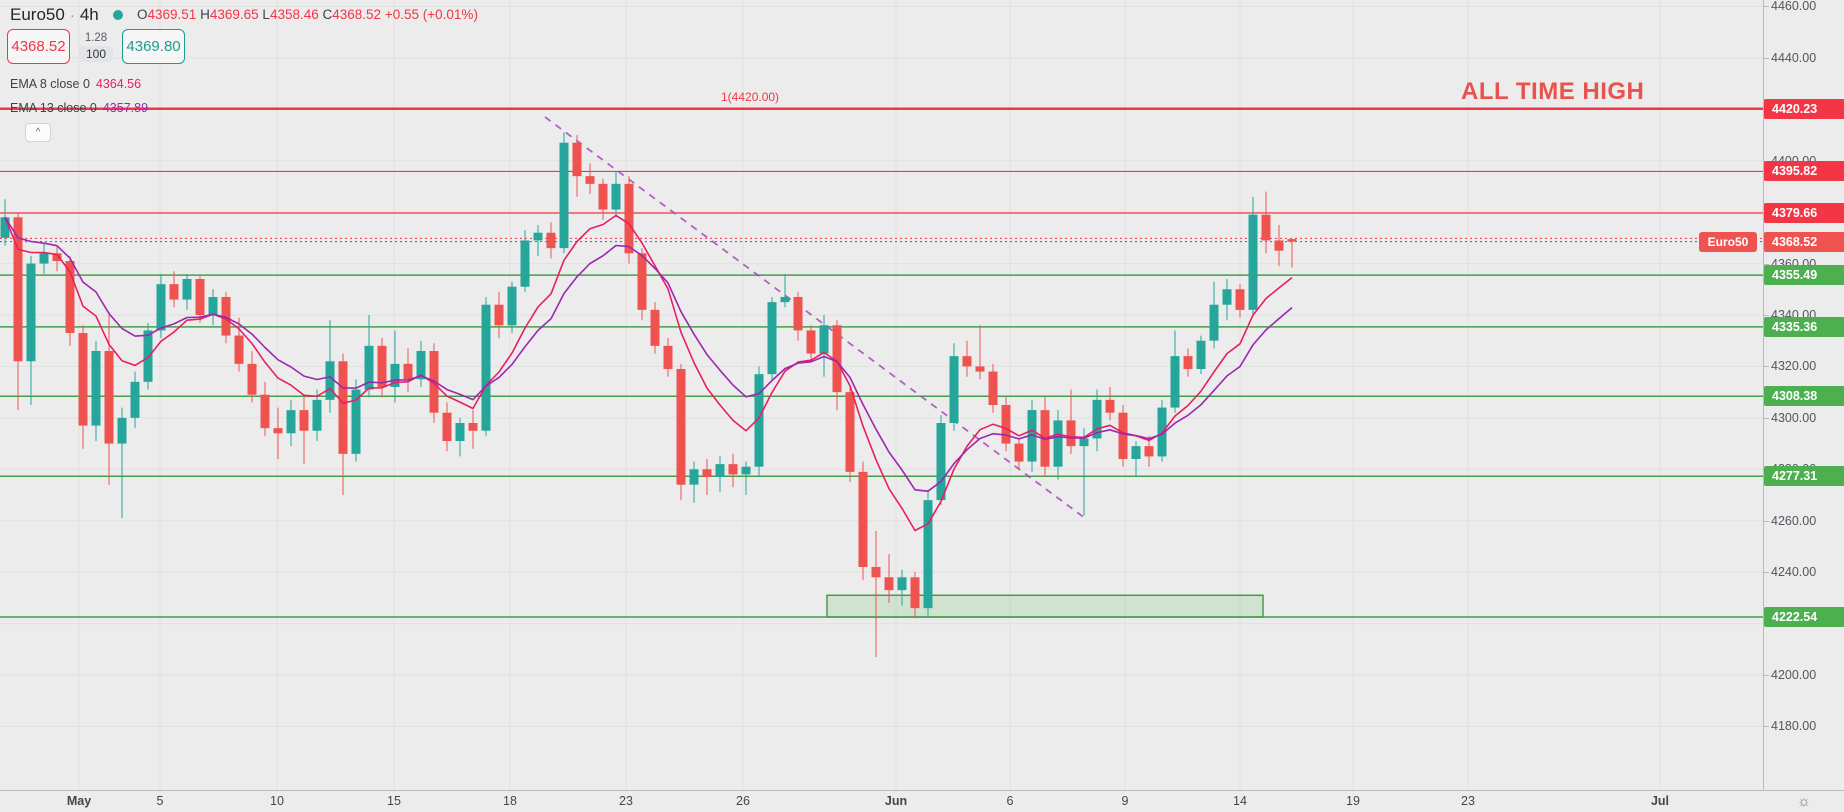  Describe the element at coordinates (1728, 241) in the screenshot. I see `last-price-symbol-tag: Euro50` at that location.